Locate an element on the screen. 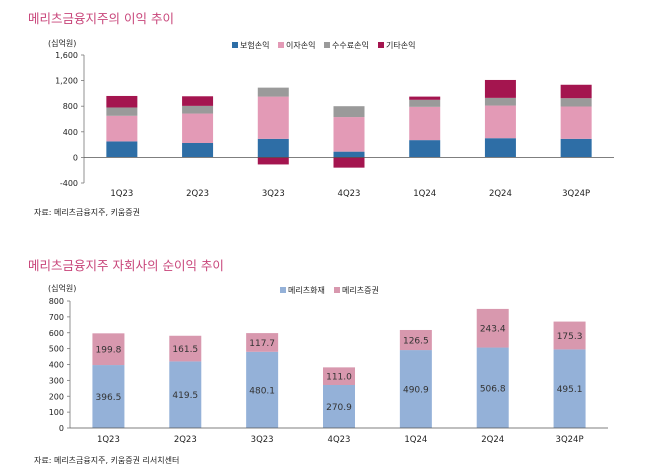 The height and width of the screenshot is (472, 657). chart2-data-label: 243.4 is located at coordinates (493, 330).